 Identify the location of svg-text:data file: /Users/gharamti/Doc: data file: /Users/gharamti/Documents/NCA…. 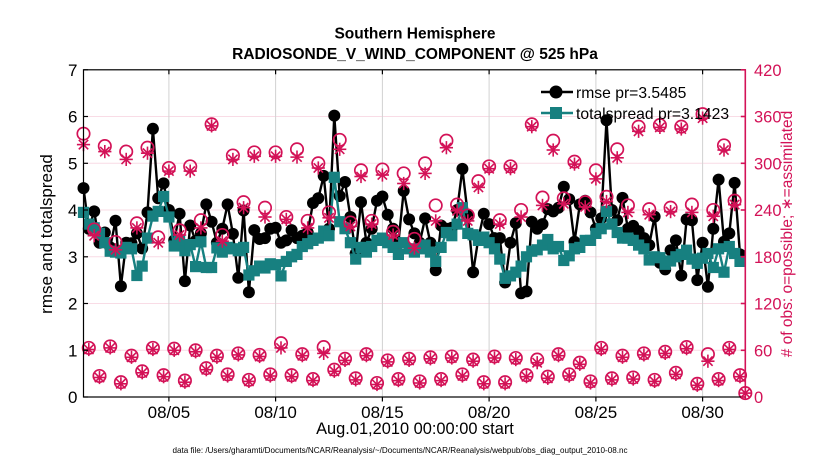
(399, 450).